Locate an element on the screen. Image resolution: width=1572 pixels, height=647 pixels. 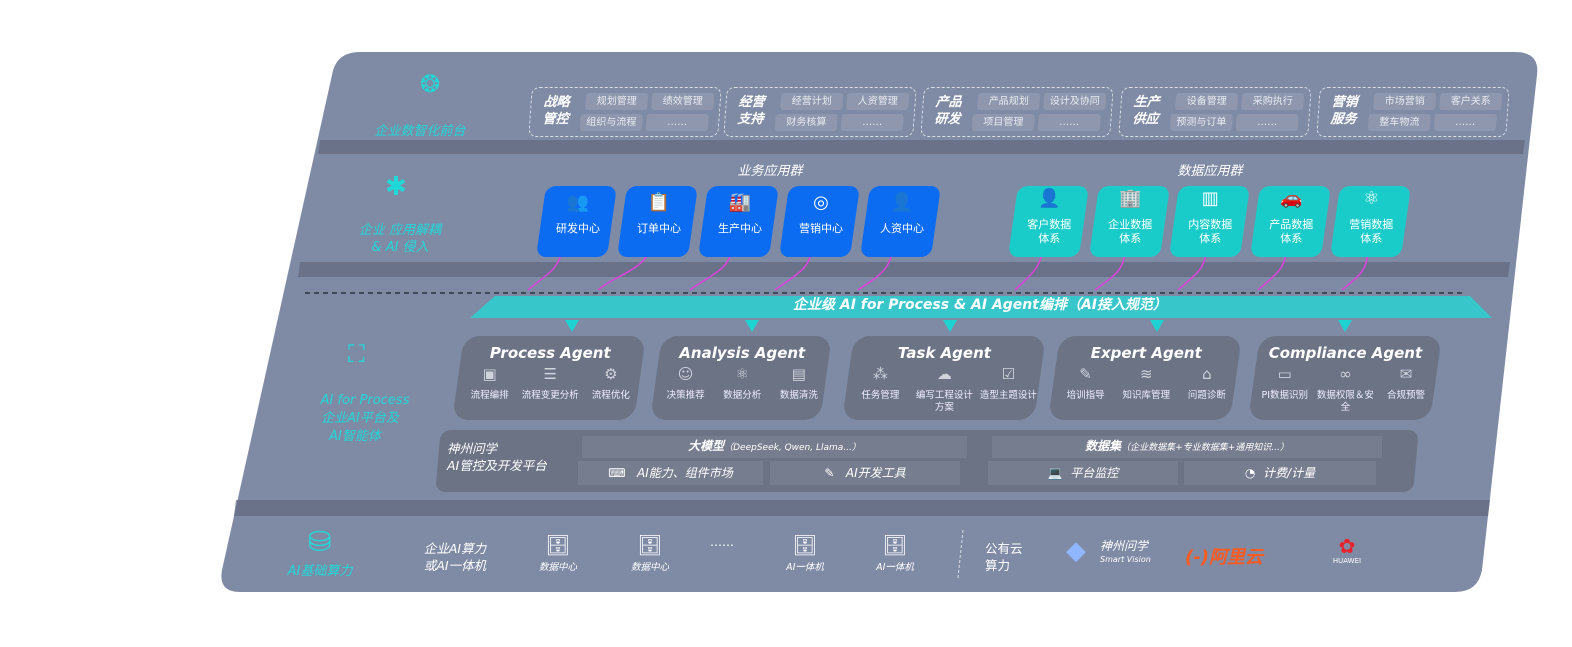
building-icon: 🏢 is located at coordinates (1130, 198).